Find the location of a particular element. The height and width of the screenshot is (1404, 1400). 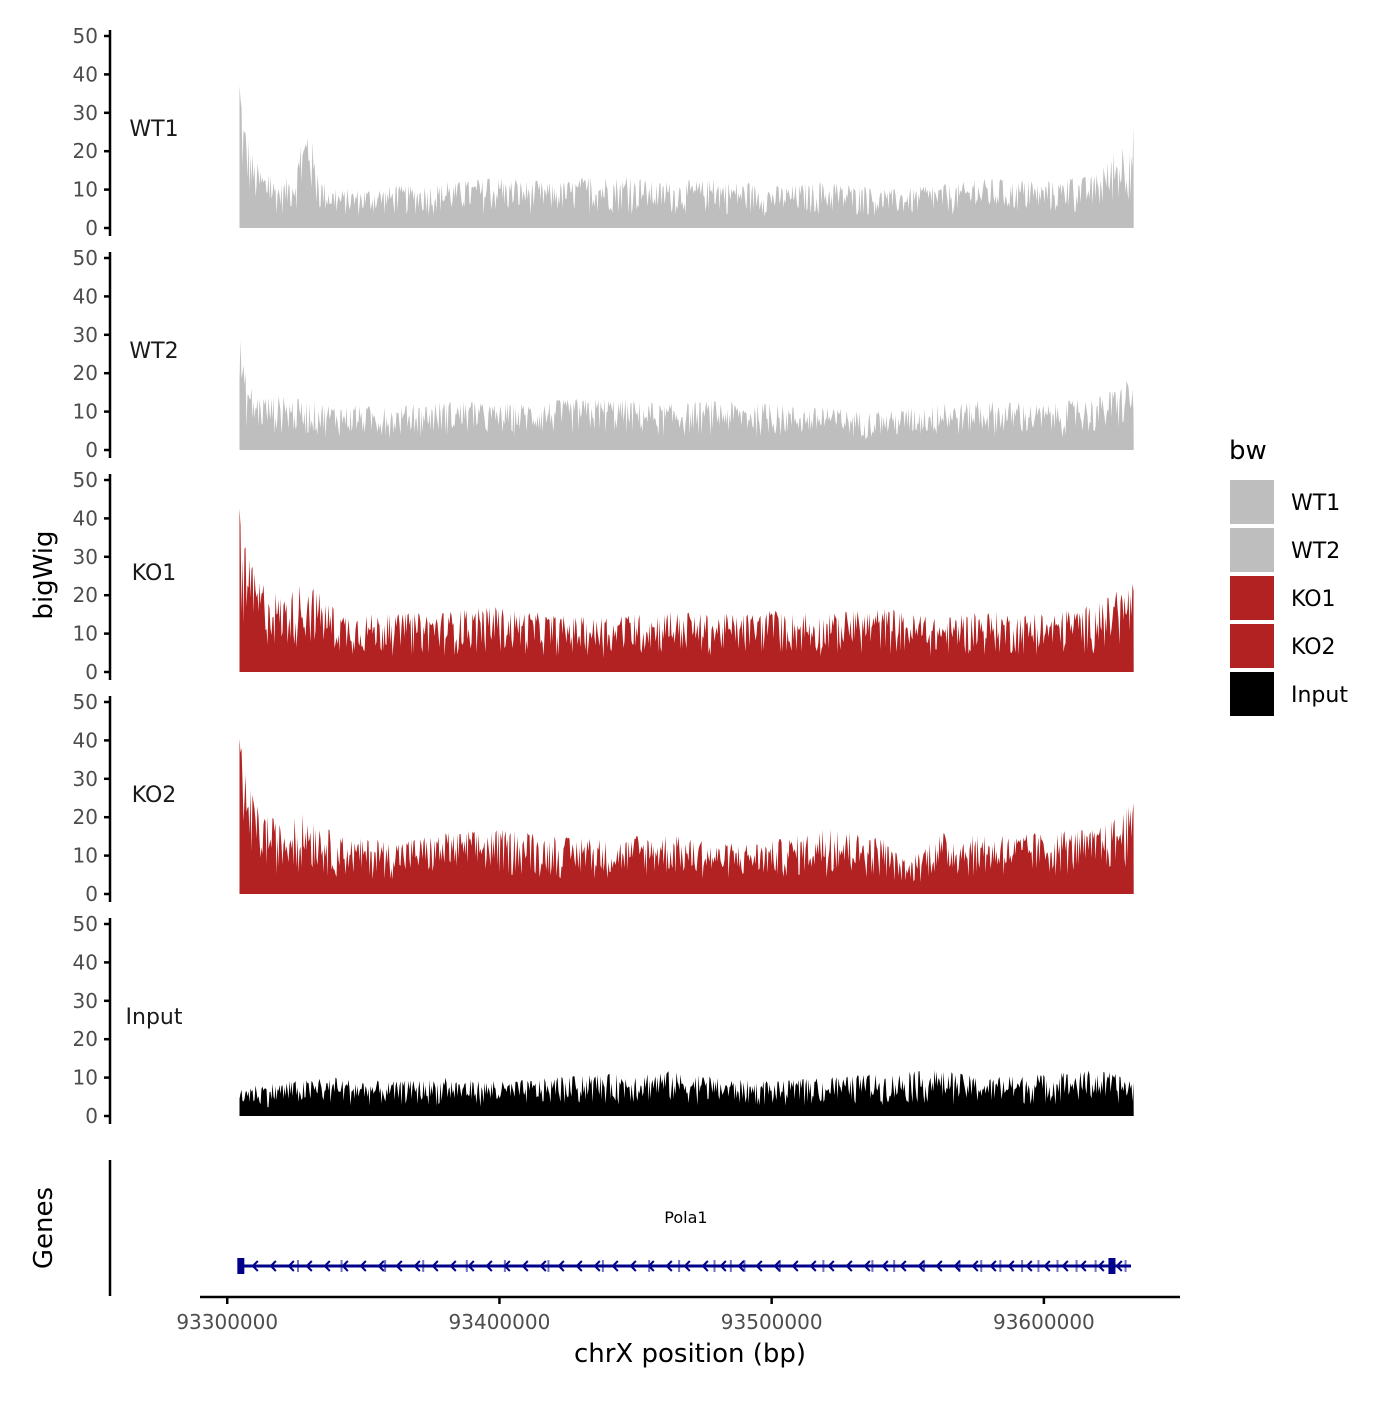

legend-key-wt1 is located at coordinates (1252, 502).